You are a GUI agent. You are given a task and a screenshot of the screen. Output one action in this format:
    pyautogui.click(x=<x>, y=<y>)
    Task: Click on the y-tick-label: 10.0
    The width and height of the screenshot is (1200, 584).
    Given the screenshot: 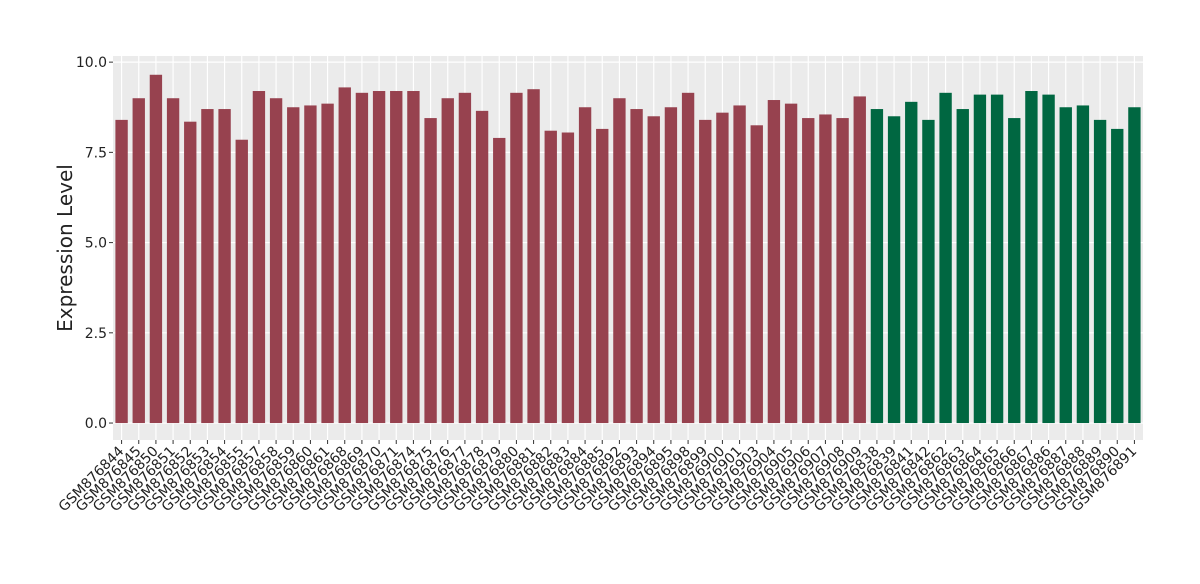 What is the action you would take?
    pyautogui.click(x=91, y=63)
    